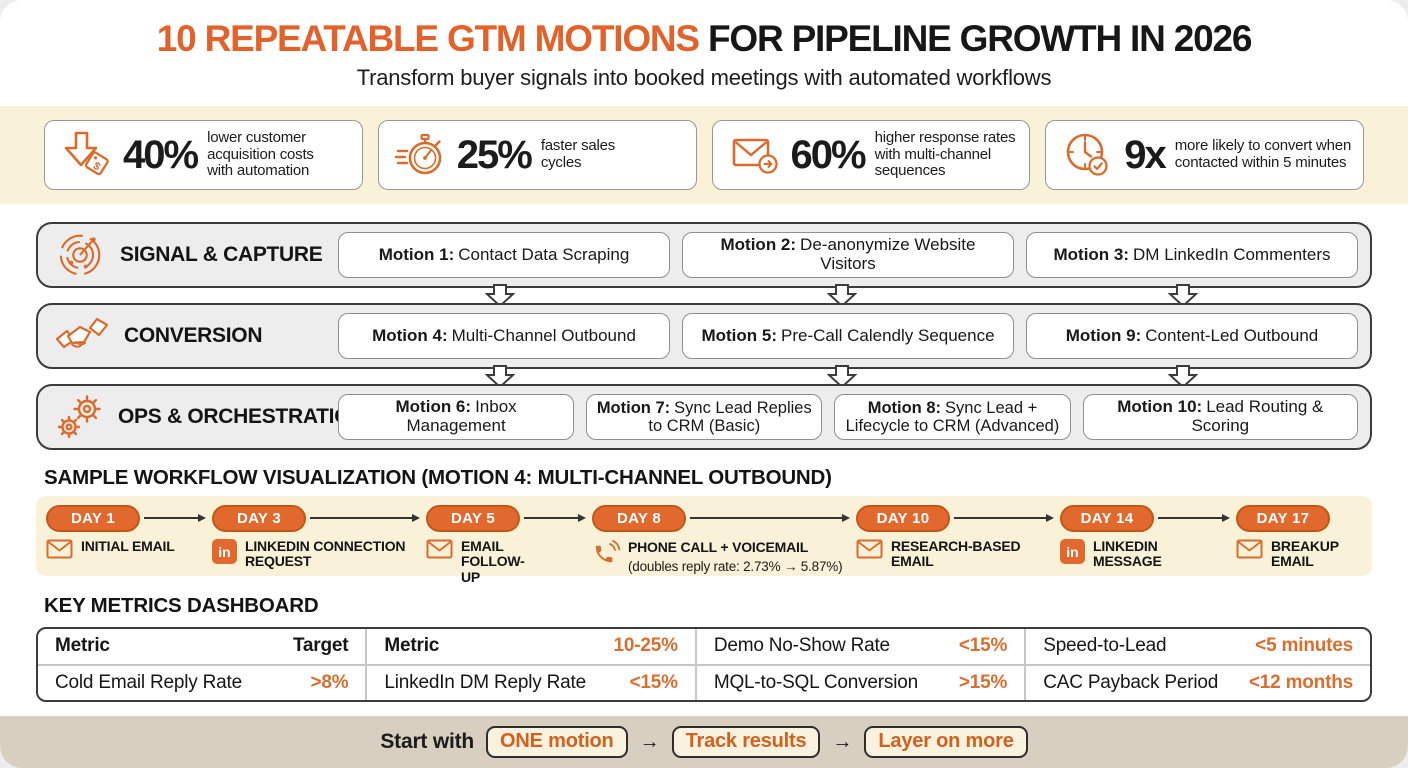 The image size is (1408, 768). What do you see at coordinates (259, 518) in the screenshot?
I see `day-badge: DAY 3` at bounding box center [259, 518].